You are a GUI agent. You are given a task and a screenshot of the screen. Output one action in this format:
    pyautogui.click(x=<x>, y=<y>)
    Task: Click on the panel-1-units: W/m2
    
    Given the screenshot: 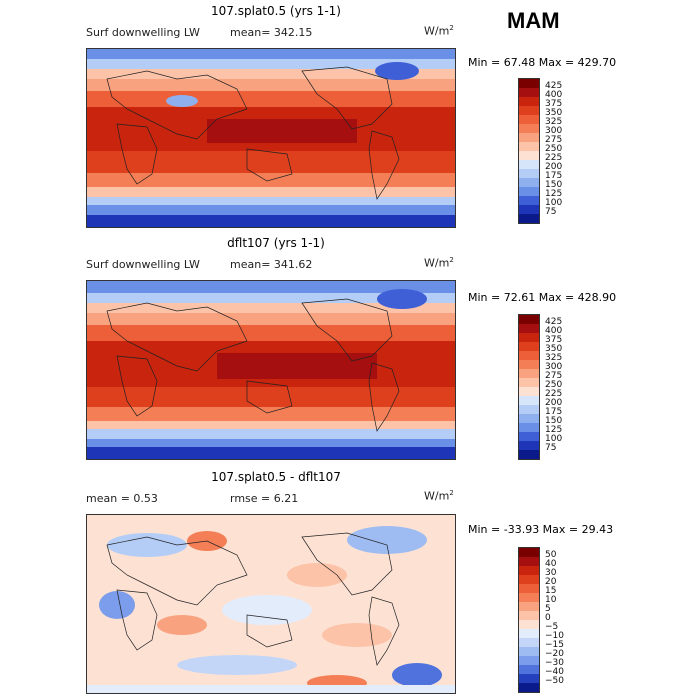 What is the action you would take?
    pyautogui.click(x=439, y=31)
    